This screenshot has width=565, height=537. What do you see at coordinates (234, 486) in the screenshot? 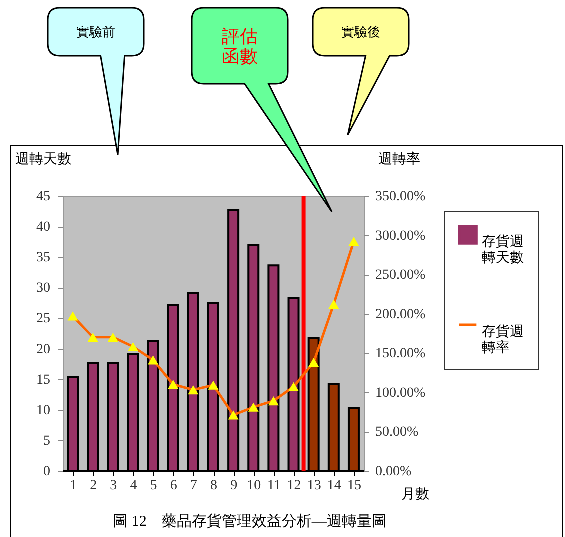
I see `x-tick-label: 9` at bounding box center [234, 486].